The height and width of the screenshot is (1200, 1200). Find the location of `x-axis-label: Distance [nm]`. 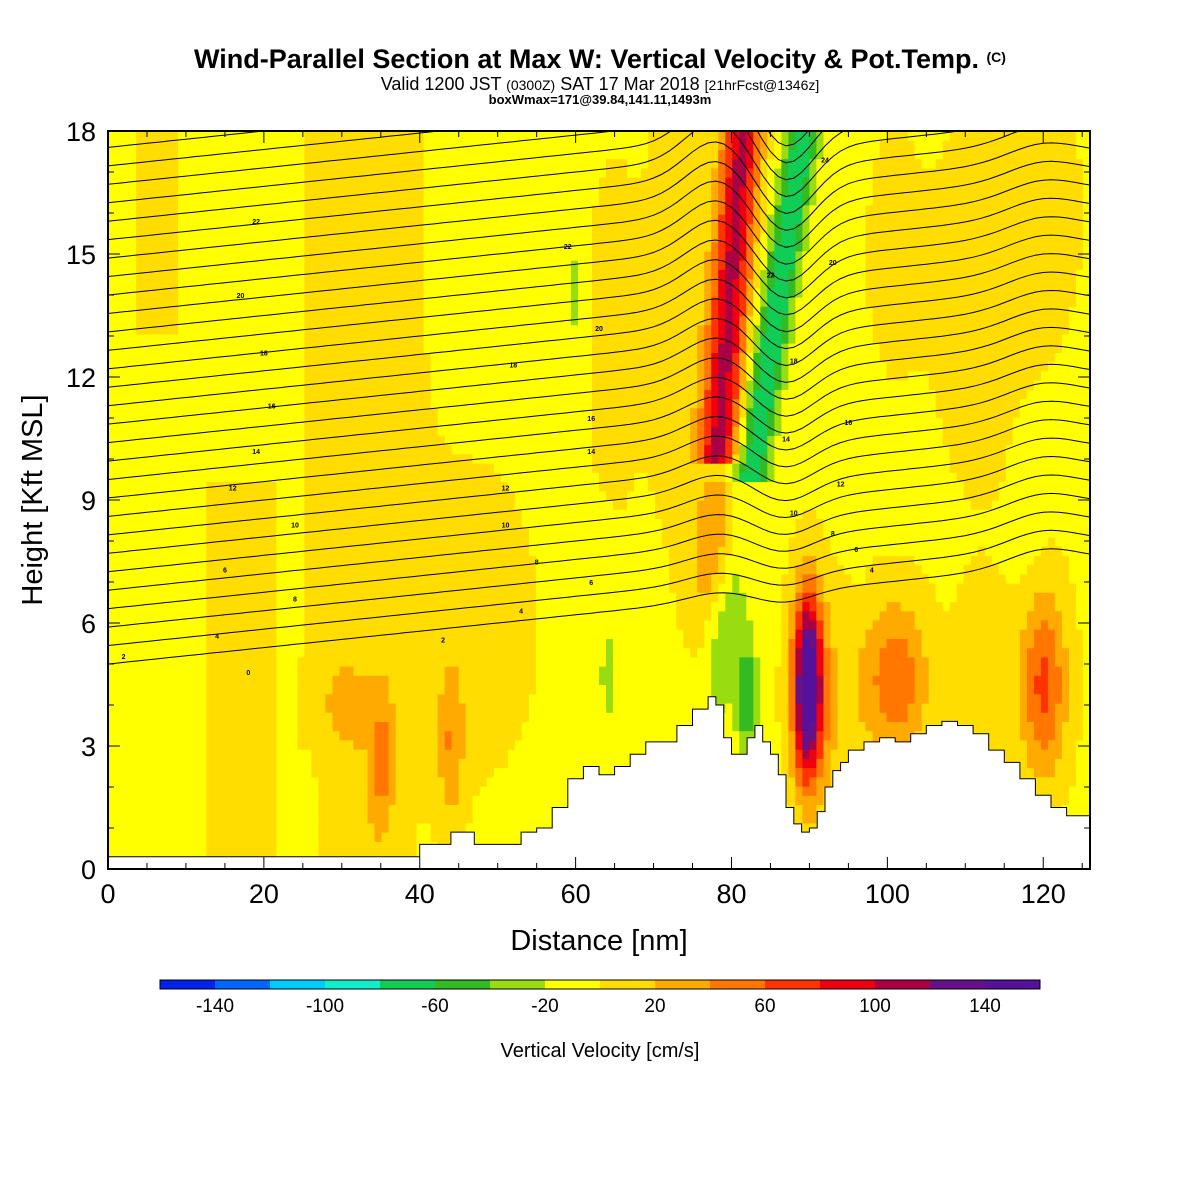

x-axis-label: Distance [nm] is located at coordinates (598, 941).